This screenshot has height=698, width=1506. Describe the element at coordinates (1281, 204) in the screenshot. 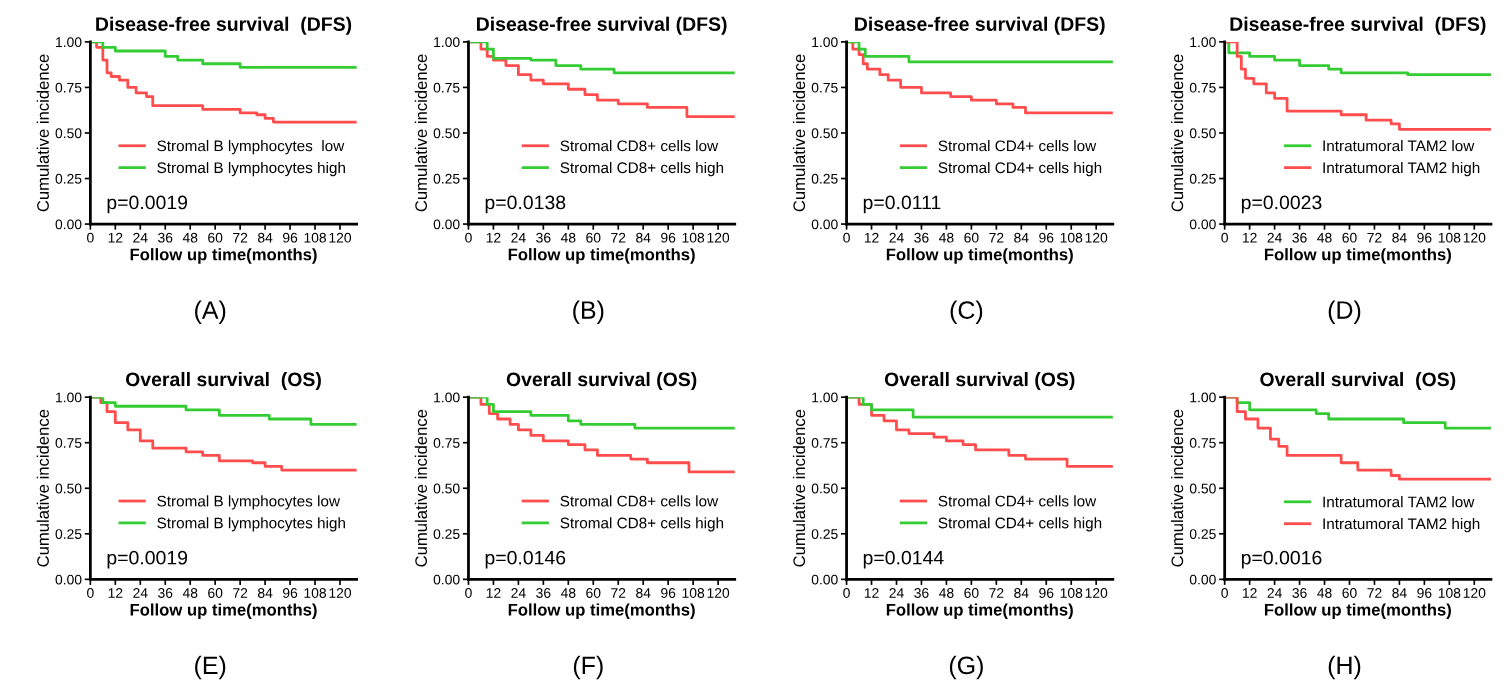

I see `annotation: p=0.0023` at that location.